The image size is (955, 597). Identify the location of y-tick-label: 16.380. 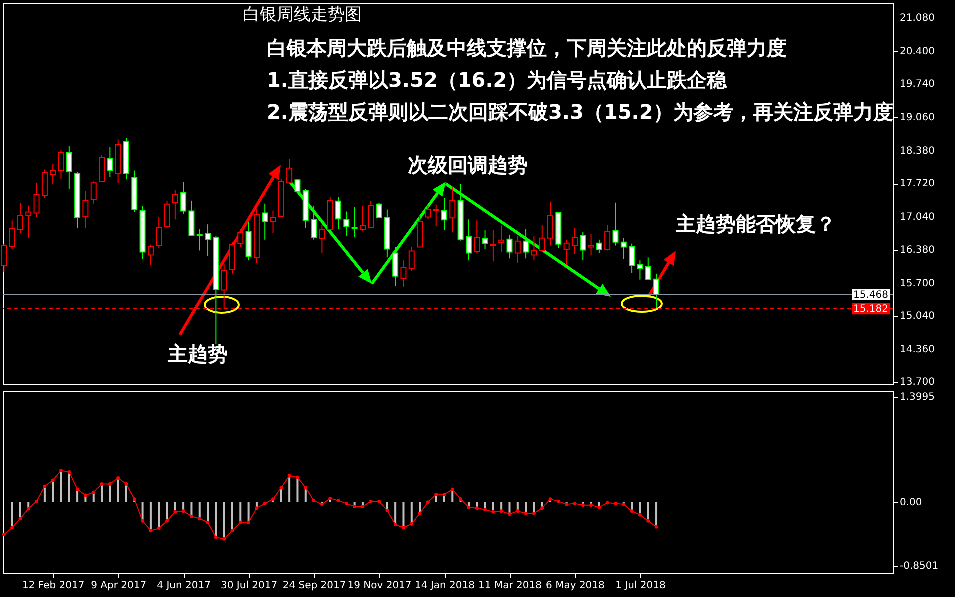
(917, 250).